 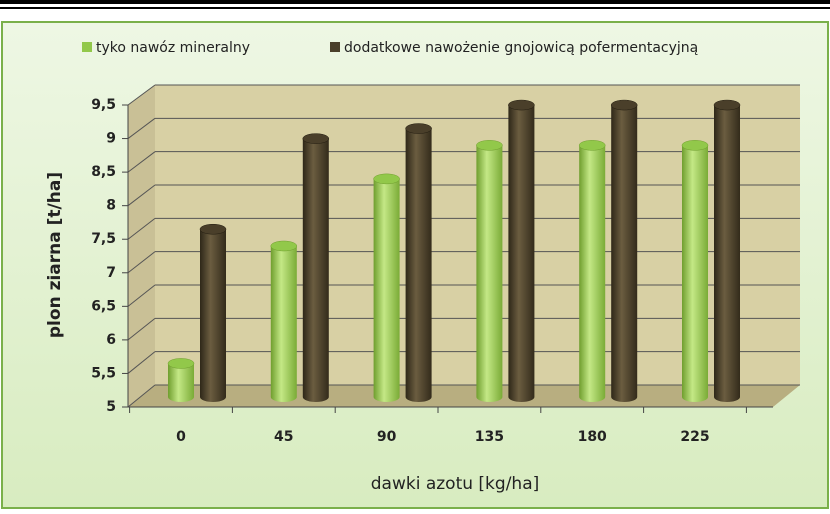 I want to click on y-tick-label: 6, so click(x=111, y=340).